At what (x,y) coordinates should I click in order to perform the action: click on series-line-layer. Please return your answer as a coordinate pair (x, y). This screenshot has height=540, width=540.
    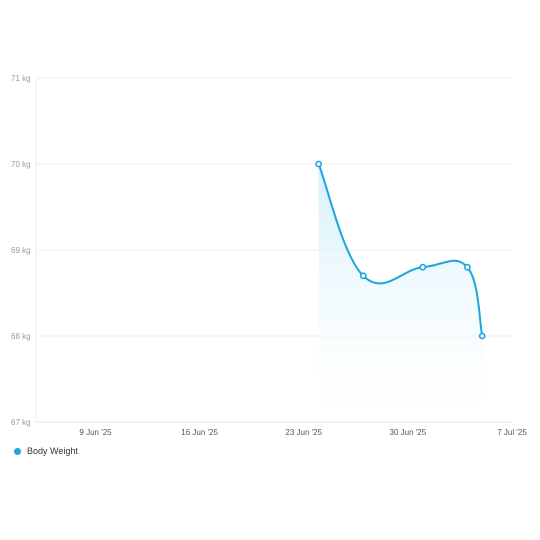
    Looking at the image, I should click on (400, 250).